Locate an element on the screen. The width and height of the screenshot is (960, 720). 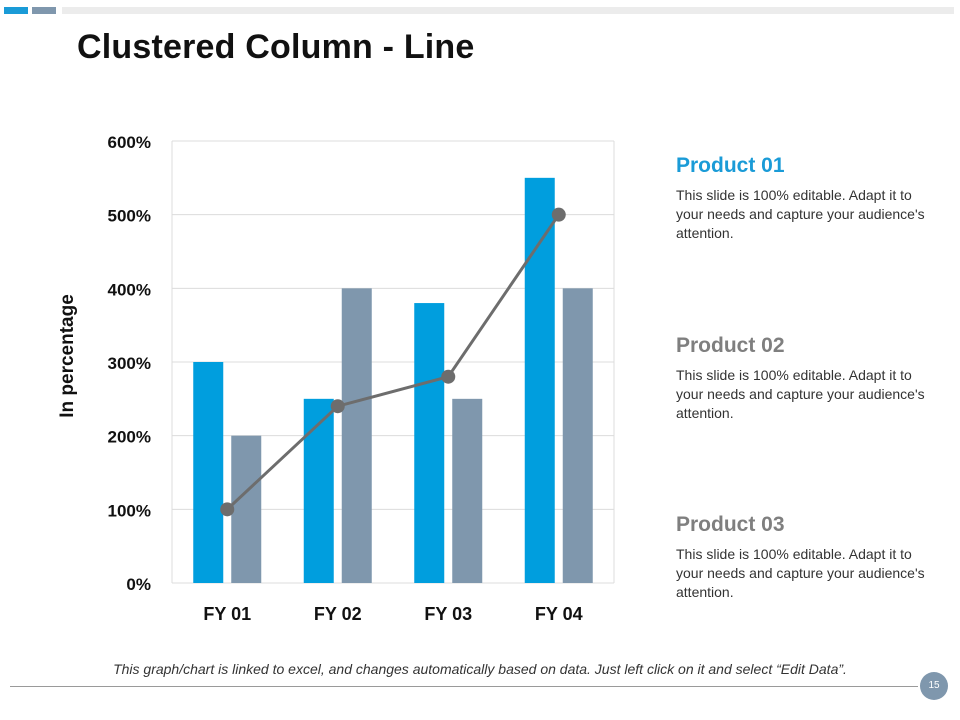
top-accent-bar is located at coordinates (480, 11).